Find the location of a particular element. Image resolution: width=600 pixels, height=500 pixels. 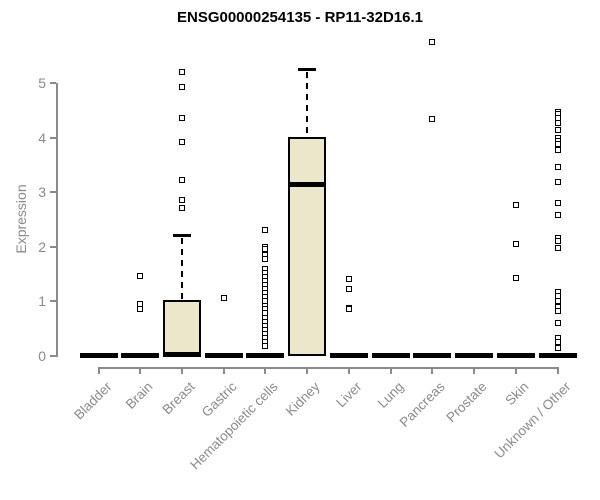

chart-title: ENSG00000254135 - RP11-32D16.1 is located at coordinates (299, 17).